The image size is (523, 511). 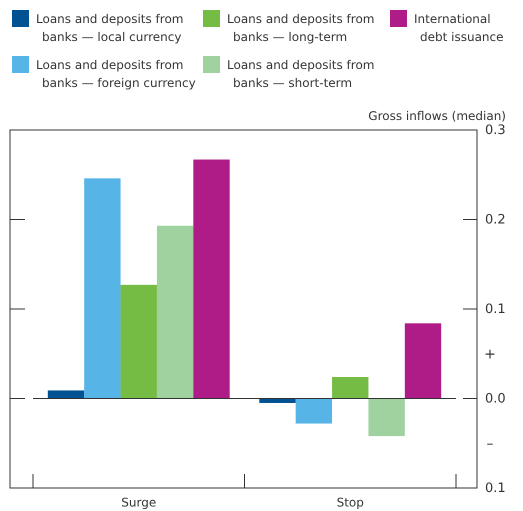 What do you see at coordinates (495, 399) in the screenshot?
I see `y-tick-label: 0.0` at bounding box center [495, 399].